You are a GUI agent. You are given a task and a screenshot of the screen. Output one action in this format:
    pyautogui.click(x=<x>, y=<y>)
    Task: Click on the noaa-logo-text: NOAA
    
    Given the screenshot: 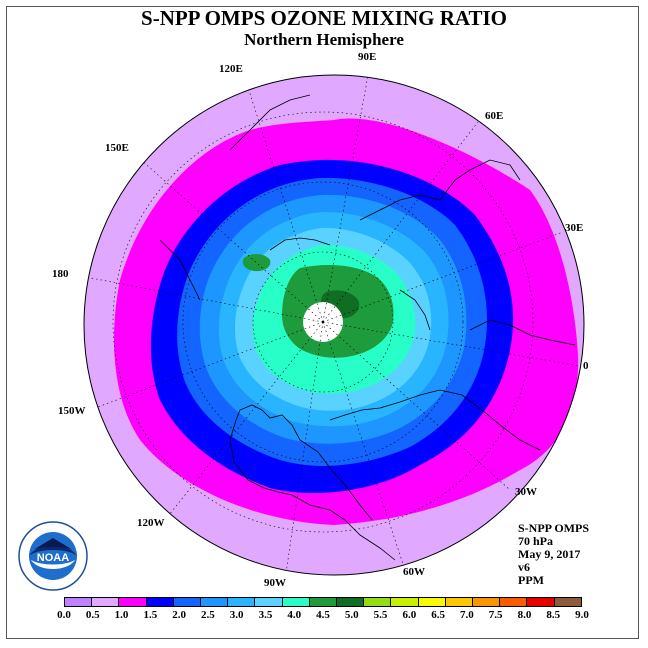 What is the action you would take?
    pyautogui.click(x=53, y=558)
    